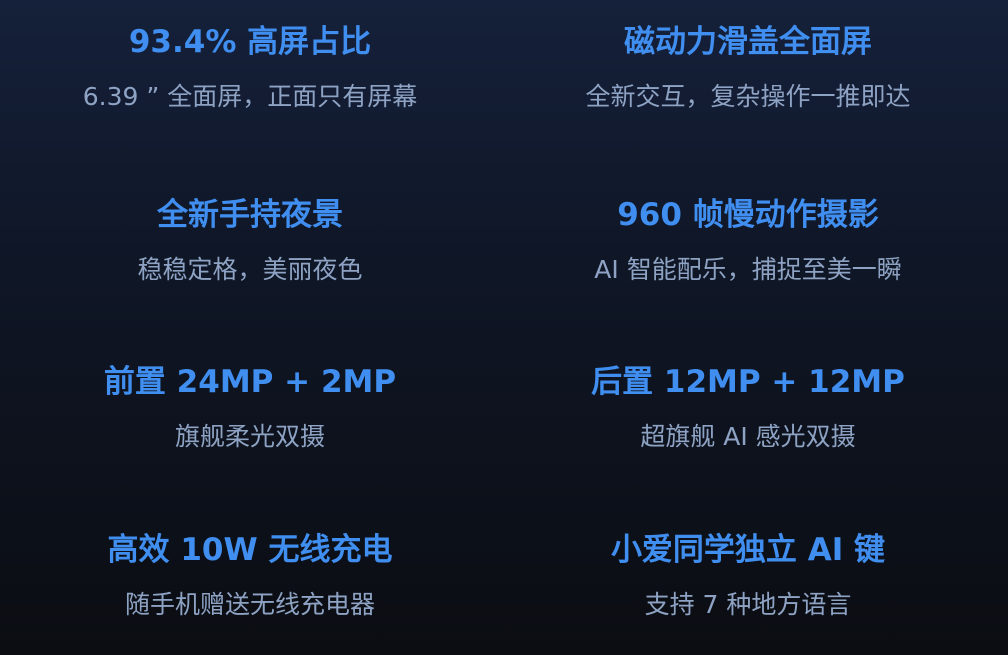 This screenshot has height=655, width=1008. What do you see at coordinates (748, 382) in the screenshot?
I see `feature-title: 后置 12MP + 12MP` at bounding box center [748, 382].